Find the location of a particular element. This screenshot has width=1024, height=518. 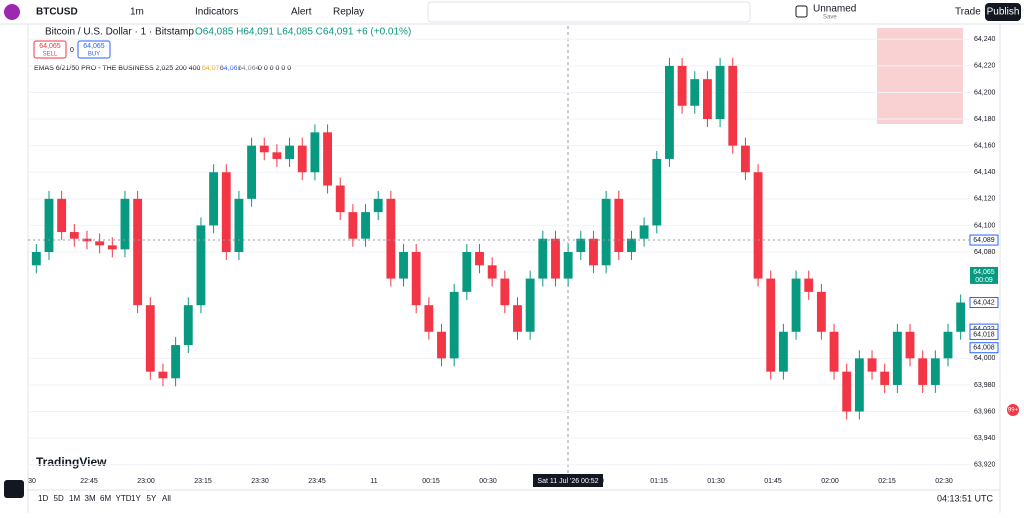

price-badge-label: 64,042 is located at coordinates (984, 302).